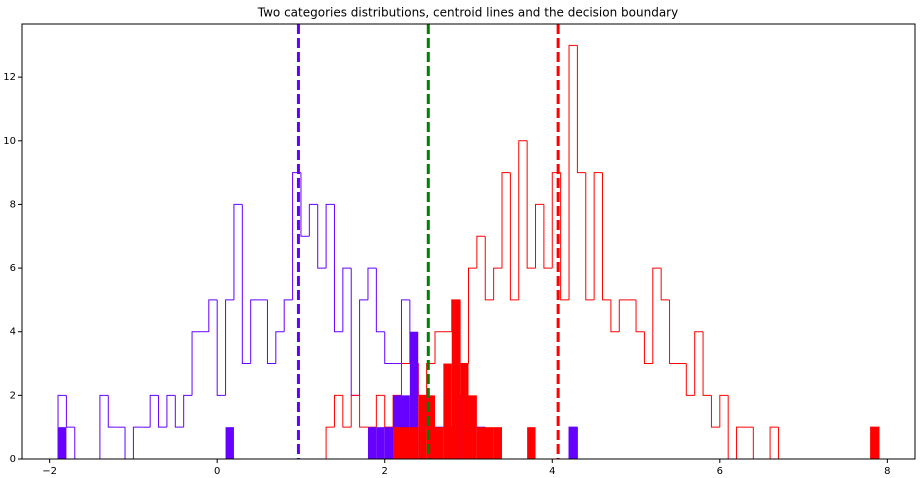  I want to click on y-tick-label: 6, so click(13, 268).